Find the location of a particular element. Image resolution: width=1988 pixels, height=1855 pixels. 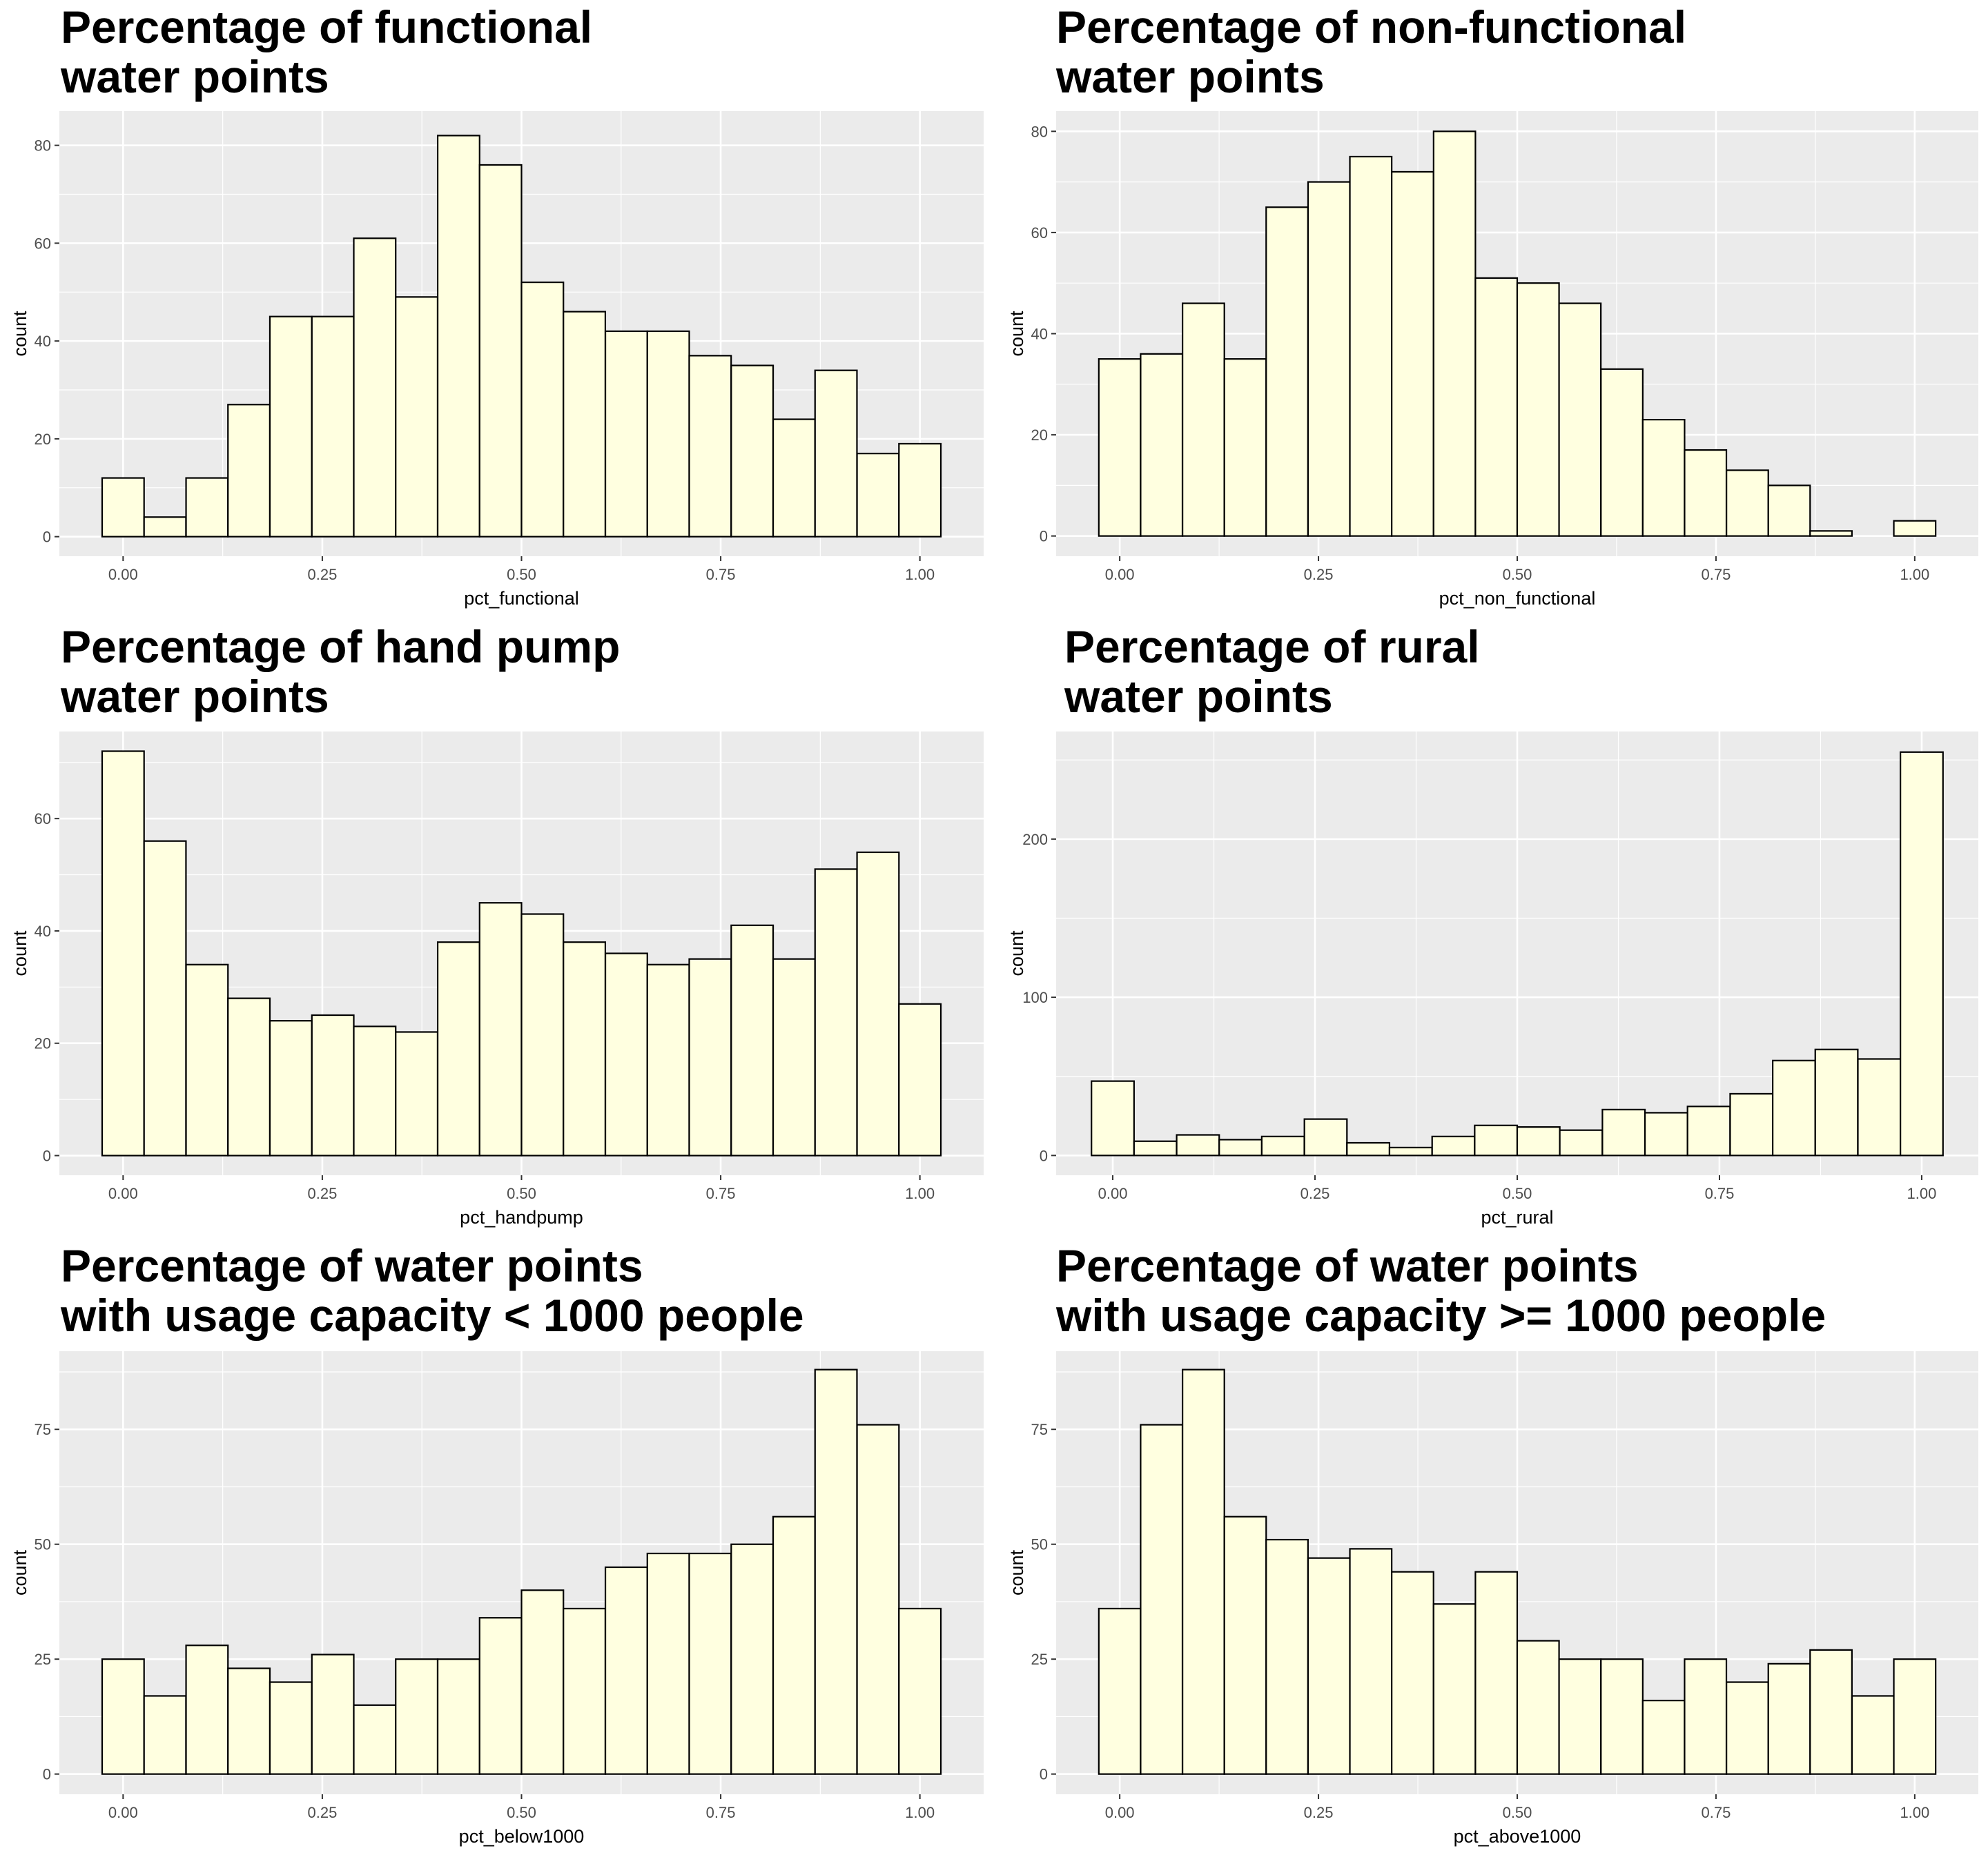

y-tick-label: 0 is located at coordinates (47, 537).